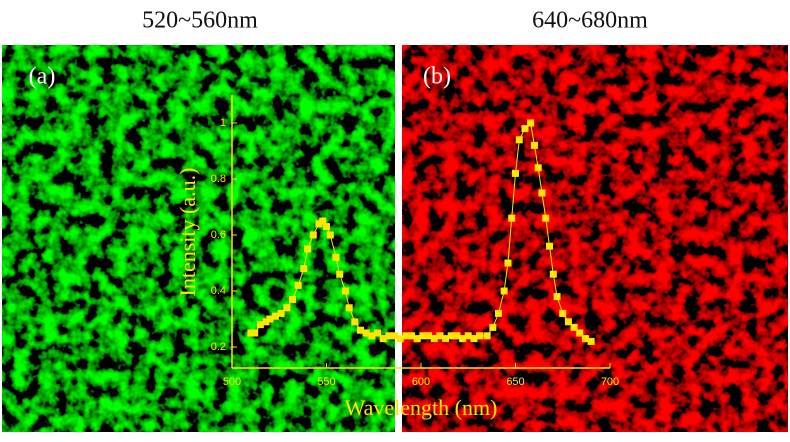 The image size is (790, 442). I want to click on x-tick-label: 500, so click(232, 382).